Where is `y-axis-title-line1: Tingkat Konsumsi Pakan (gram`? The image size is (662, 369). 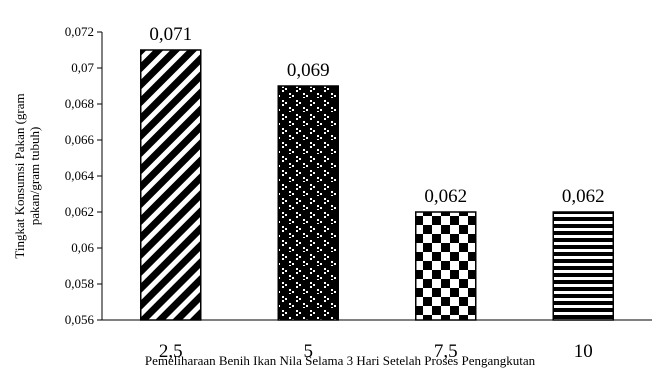
y-axis-title-line1: Tingkat Konsumsi Pakan (gram is located at coordinates (19, 175).